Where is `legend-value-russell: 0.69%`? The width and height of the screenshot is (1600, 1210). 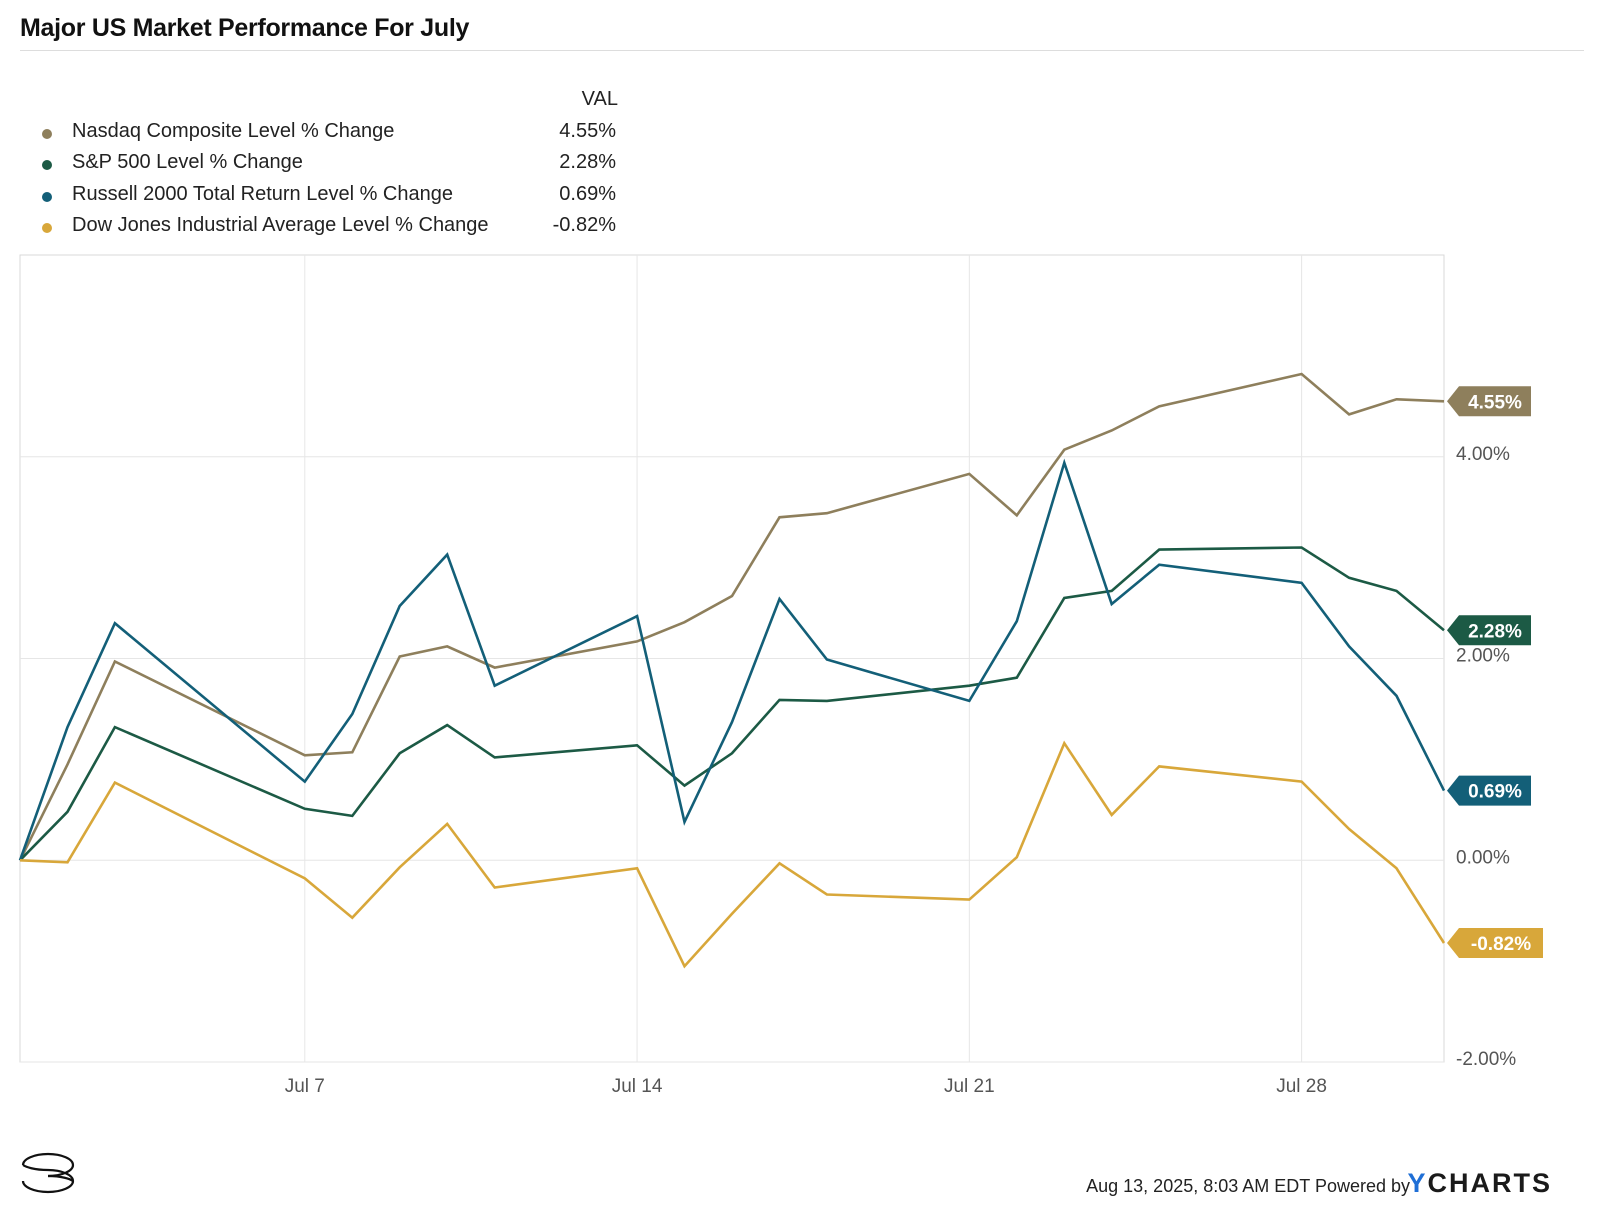
legend-value-russell: 0.69% is located at coordinates (587, 194).